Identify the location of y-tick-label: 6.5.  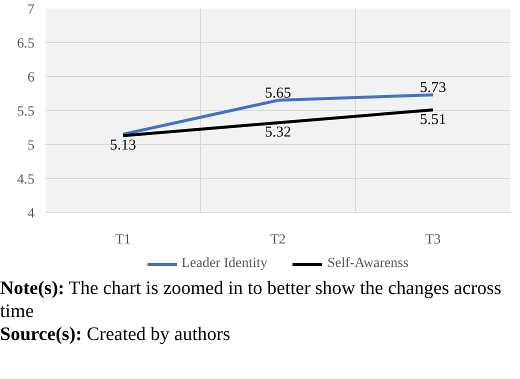
(25, 44).